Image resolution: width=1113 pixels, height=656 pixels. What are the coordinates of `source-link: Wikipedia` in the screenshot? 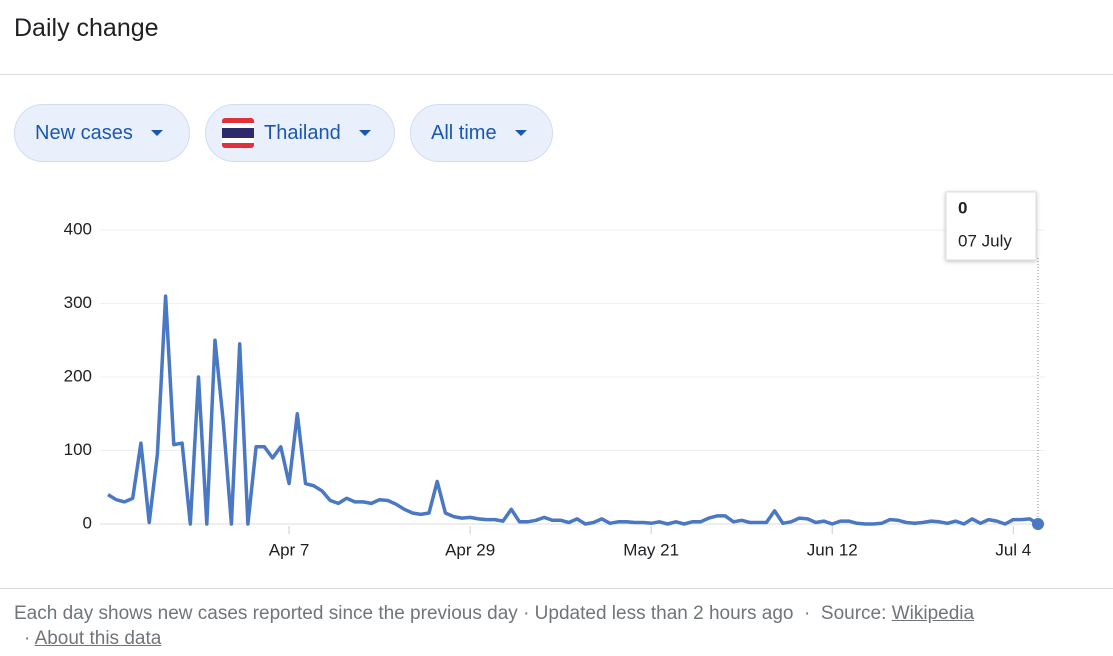 It's located at (933, 613).